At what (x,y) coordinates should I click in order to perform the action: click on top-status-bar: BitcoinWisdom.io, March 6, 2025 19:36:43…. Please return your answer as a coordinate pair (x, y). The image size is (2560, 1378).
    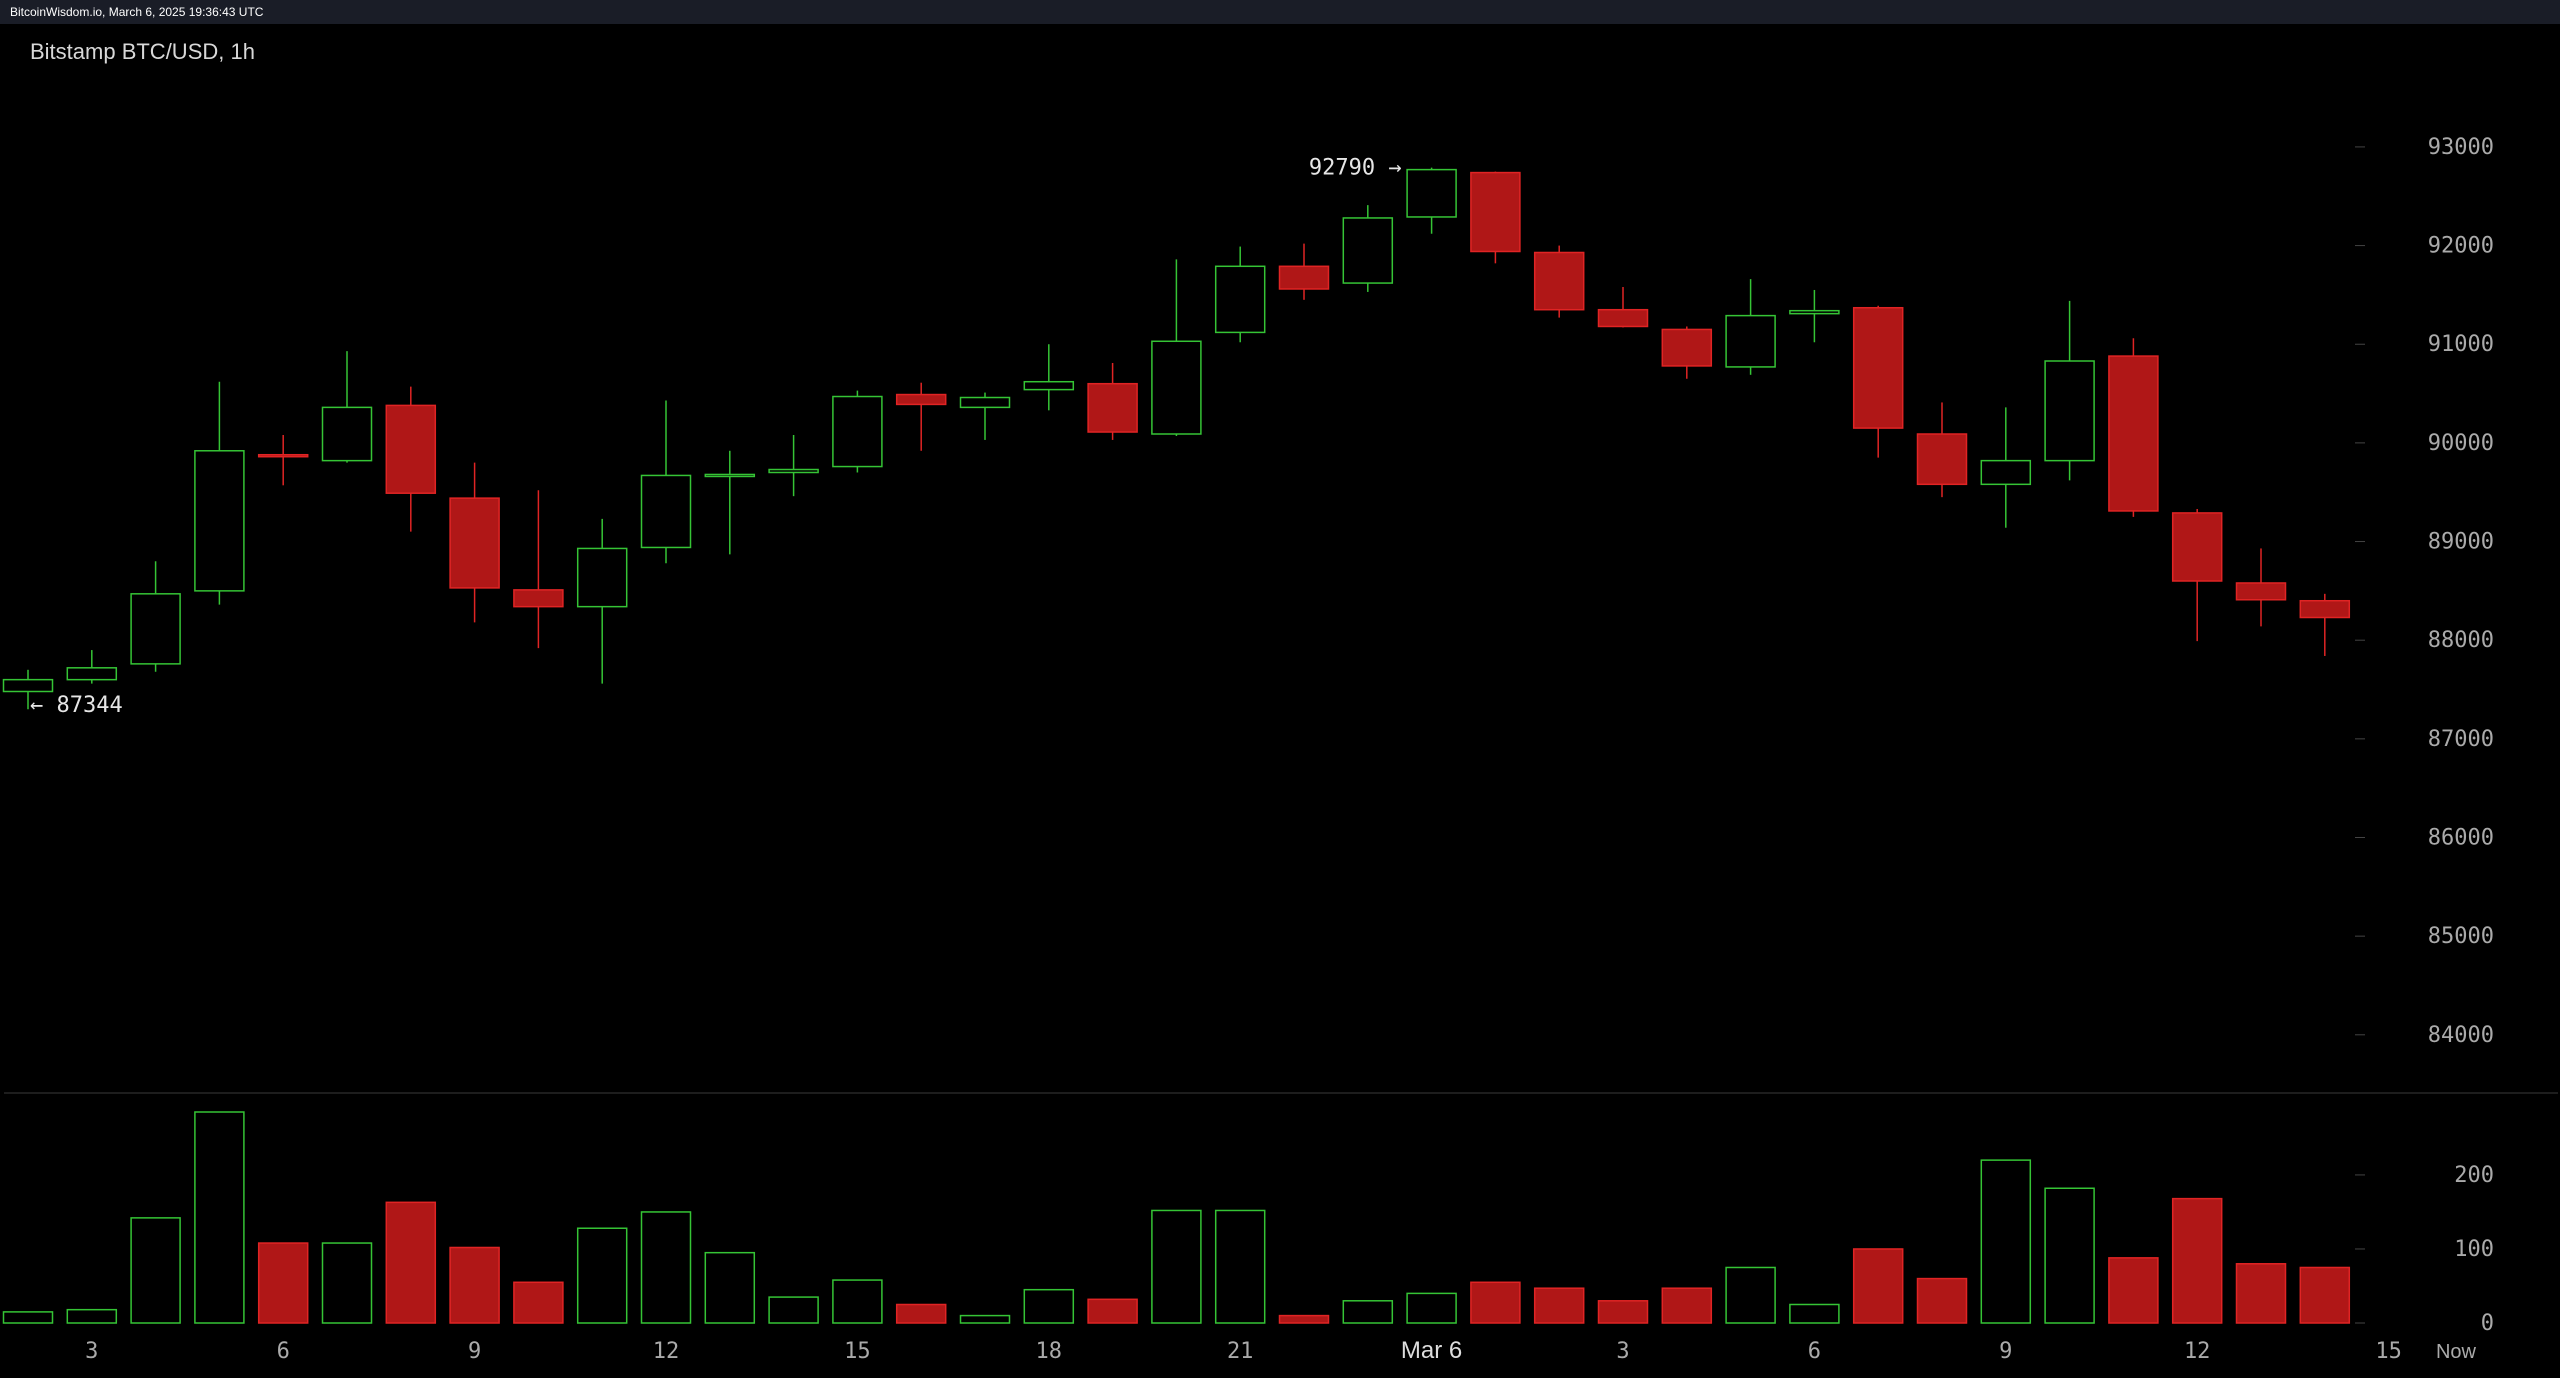
    Looking at the image, I should click on (1280, 12).